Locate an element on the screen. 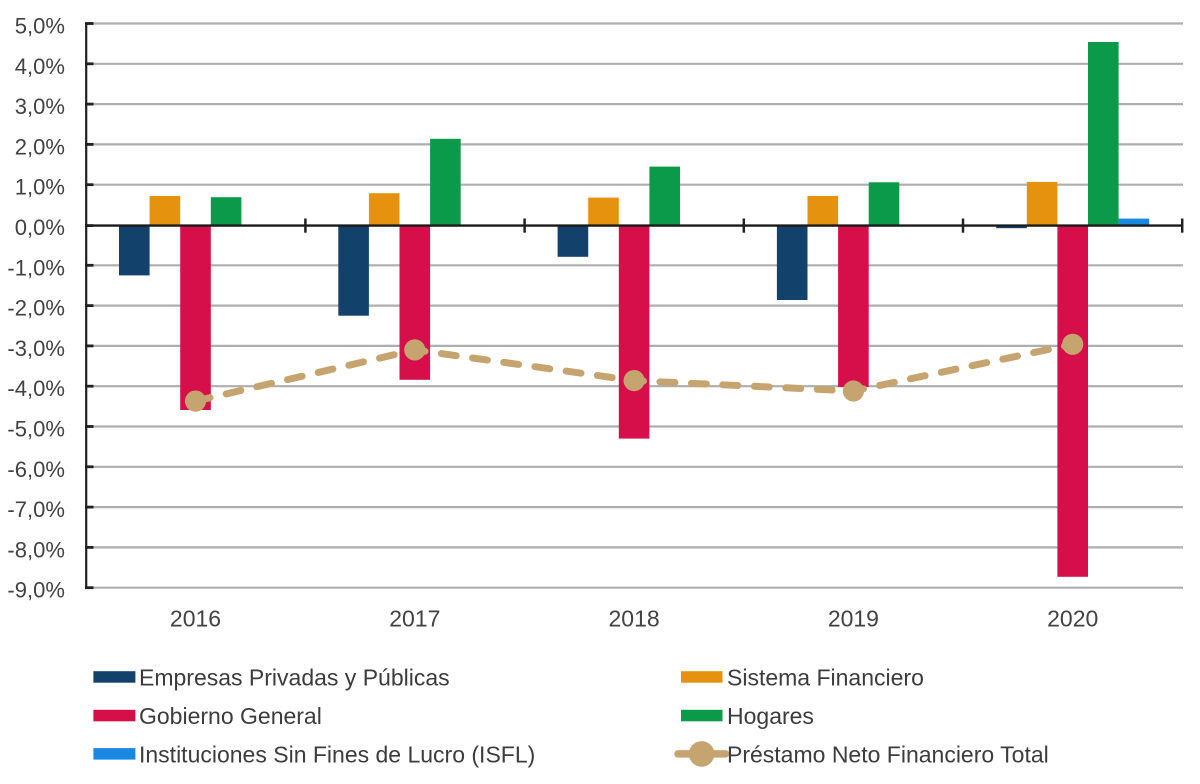 The image size is (1200, 784). svg-text: Préstamo Neto Financiero Total is located at coordinates (888, 754).